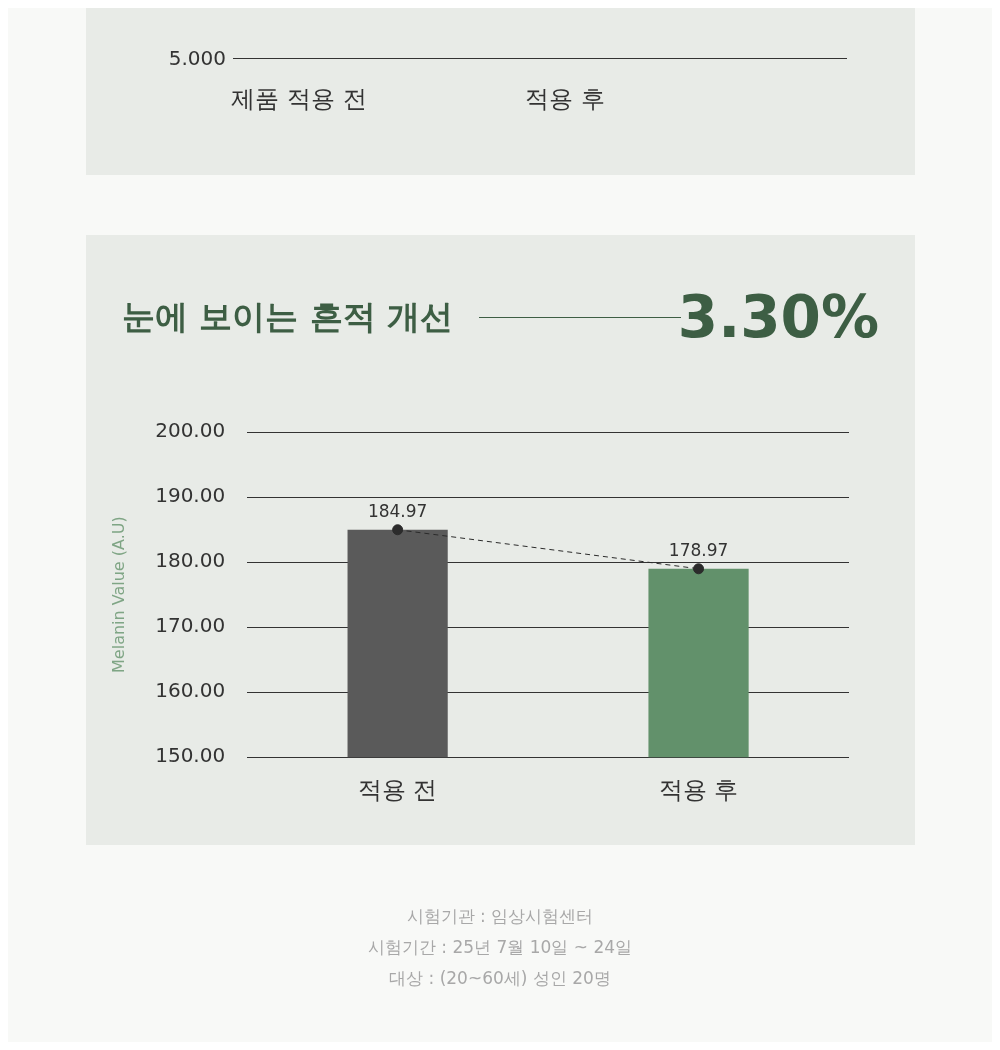 The height and width of the screenshot is (1050, 1000). I want to click on text: 제품 적용 전, so click(299, 99).